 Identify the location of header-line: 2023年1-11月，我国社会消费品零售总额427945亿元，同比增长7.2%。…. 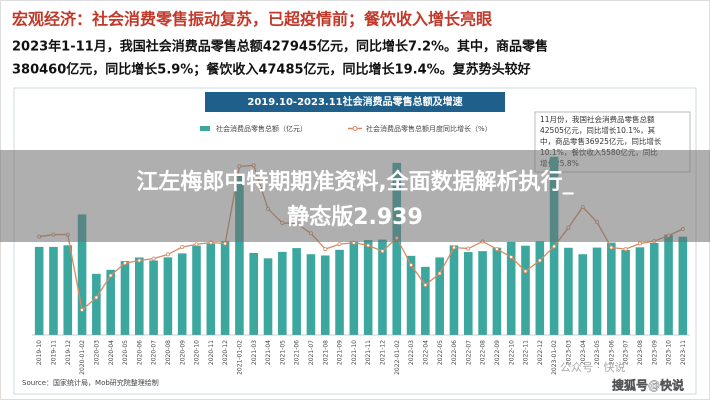
(280, 47).